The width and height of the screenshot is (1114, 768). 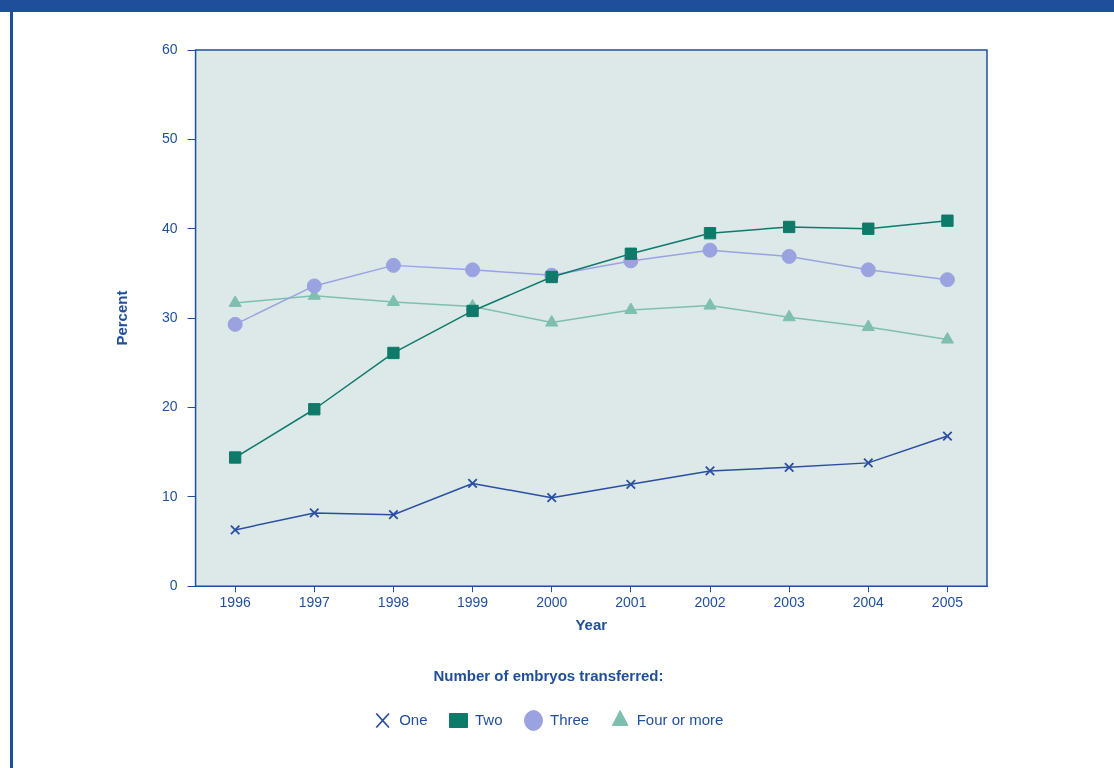 What do you see at coordinates (169, 406) in the screenshot?
I see `y-tick-label: 20` at bounding box center [169, 406].